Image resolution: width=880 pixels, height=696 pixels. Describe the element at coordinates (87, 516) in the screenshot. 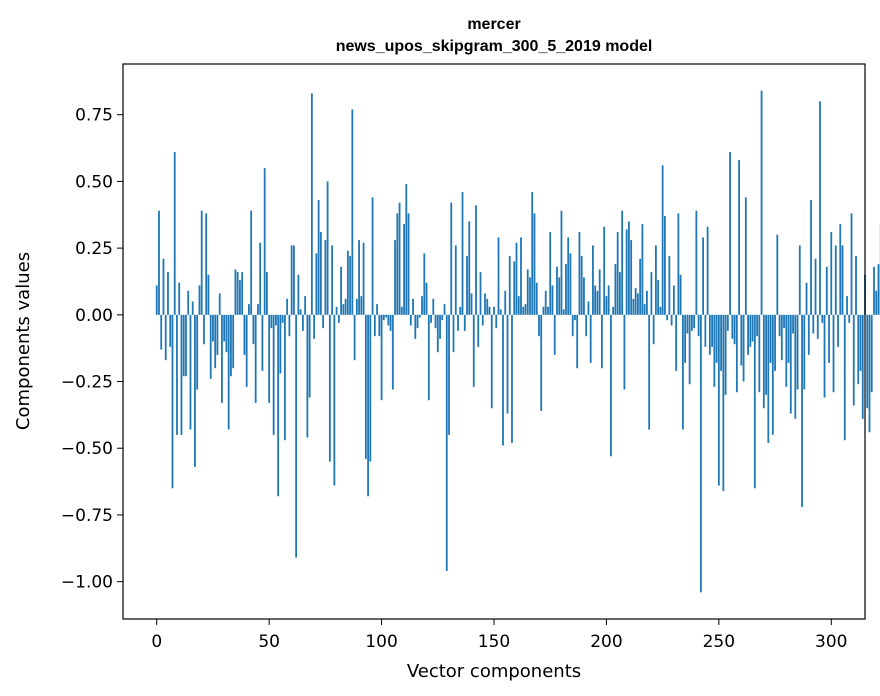

I see `y-tick-label: −0.75` at that location.